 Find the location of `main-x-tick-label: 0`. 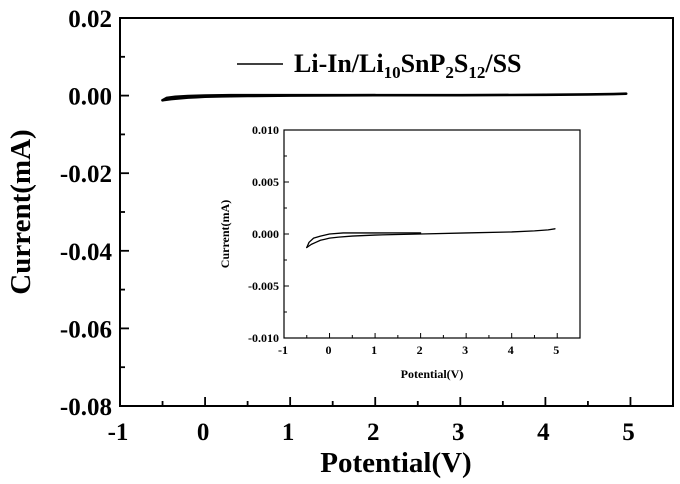

main-x-tick-label: 0 is located at coordinates (203, 432).